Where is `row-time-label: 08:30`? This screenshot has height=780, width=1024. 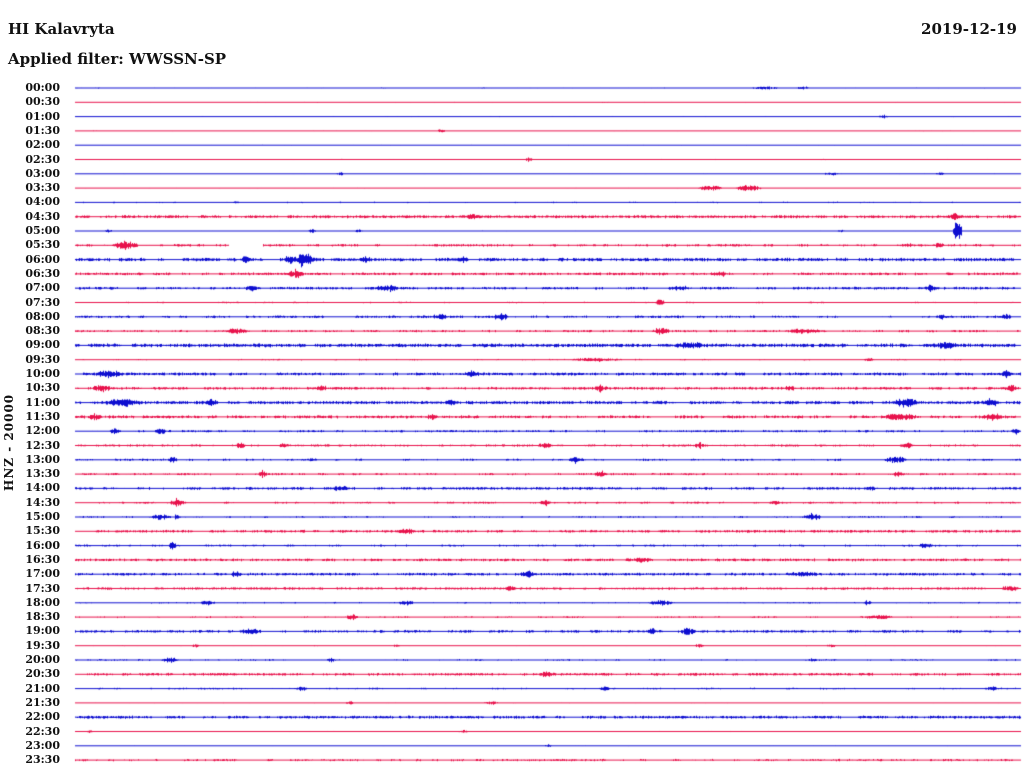 row-time-label: 08:30 is located at coordinates (42, 331).